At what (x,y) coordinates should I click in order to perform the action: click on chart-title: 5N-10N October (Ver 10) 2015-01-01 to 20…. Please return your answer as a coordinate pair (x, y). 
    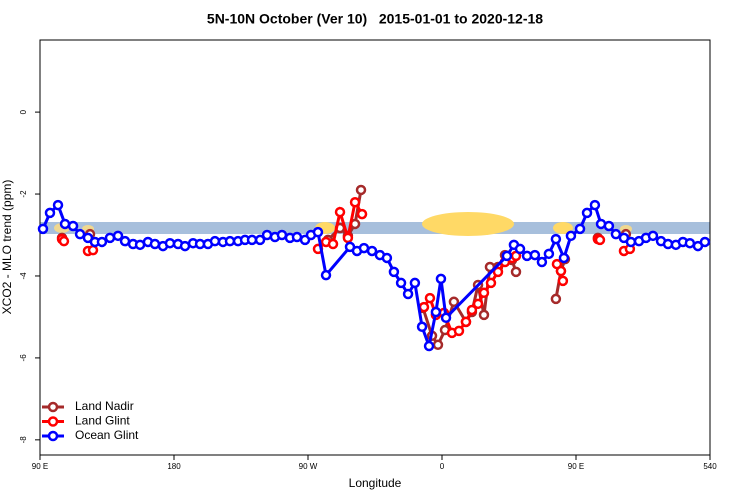
    Looking at the image, I should click on (375, 19).